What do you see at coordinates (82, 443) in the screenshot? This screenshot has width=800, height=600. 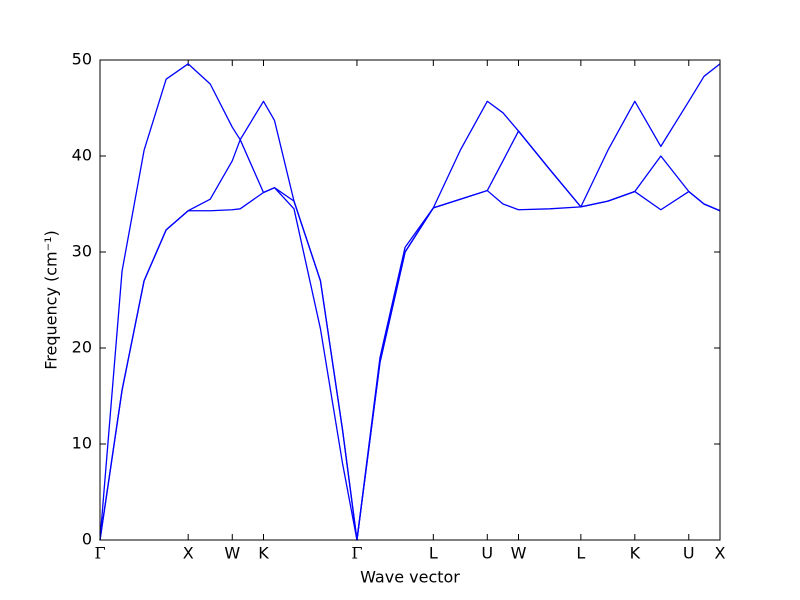 I see `y-tick-label: 10` at bounding box center [82, 443].